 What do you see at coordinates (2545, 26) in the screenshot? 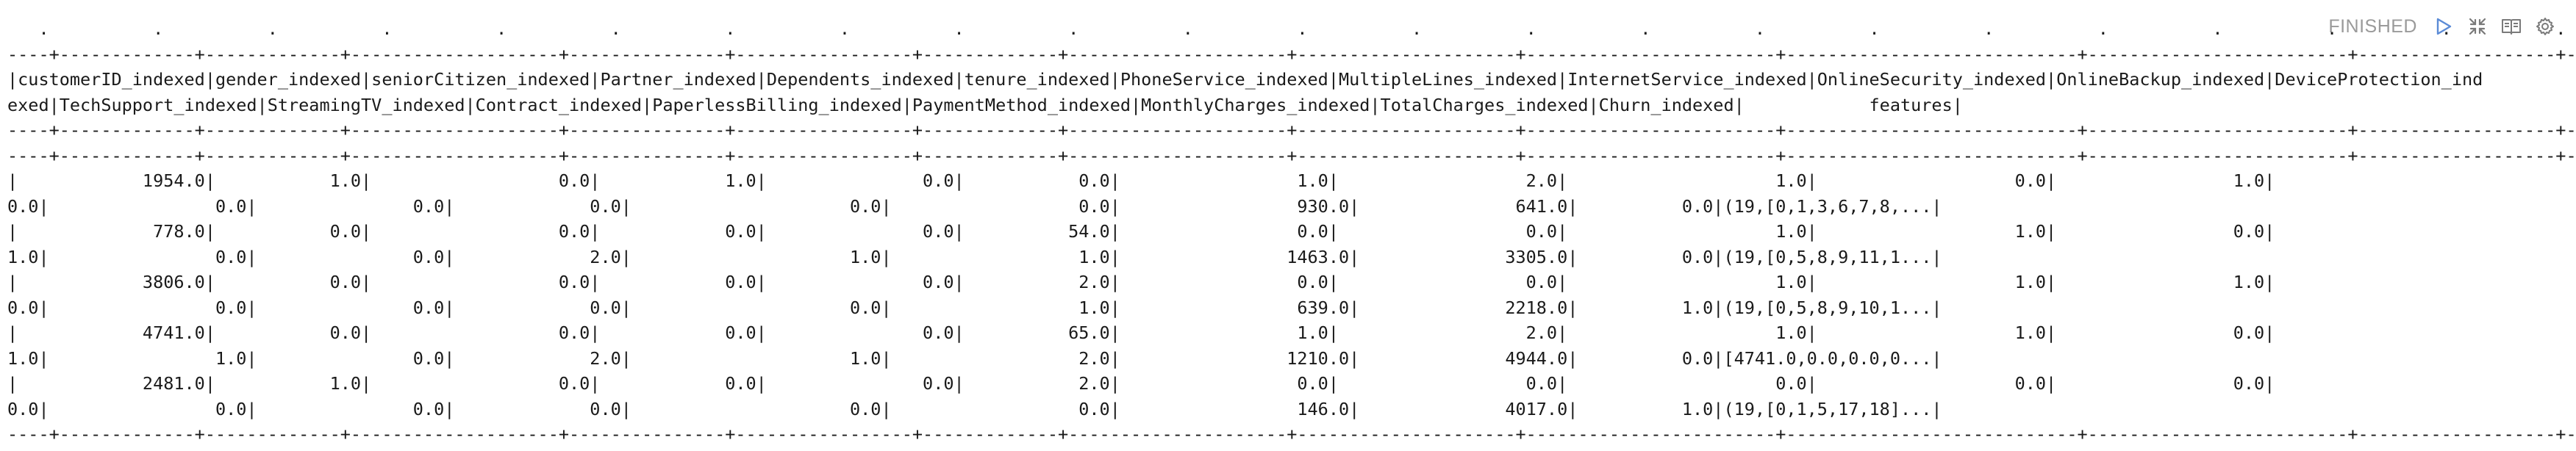
I see `gear-icon` at bounding box center [2545, 26].